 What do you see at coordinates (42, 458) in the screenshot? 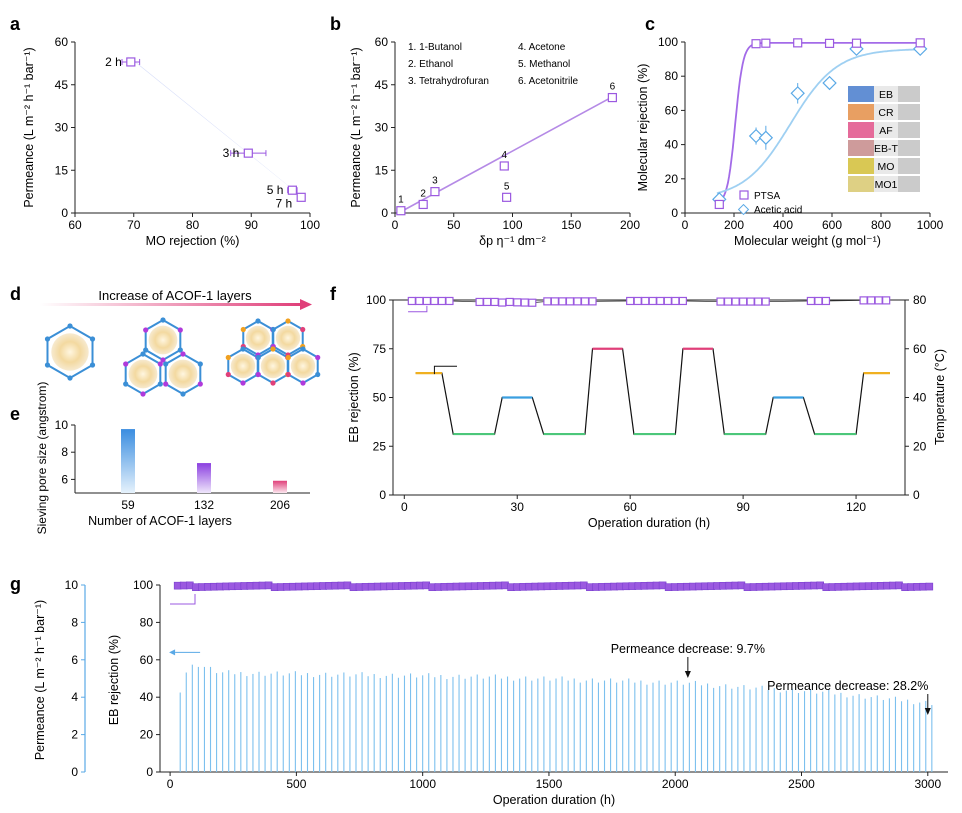
I see `y-axis-title: Sieving pore size (angstrom)` at bounding box center [42, 458].